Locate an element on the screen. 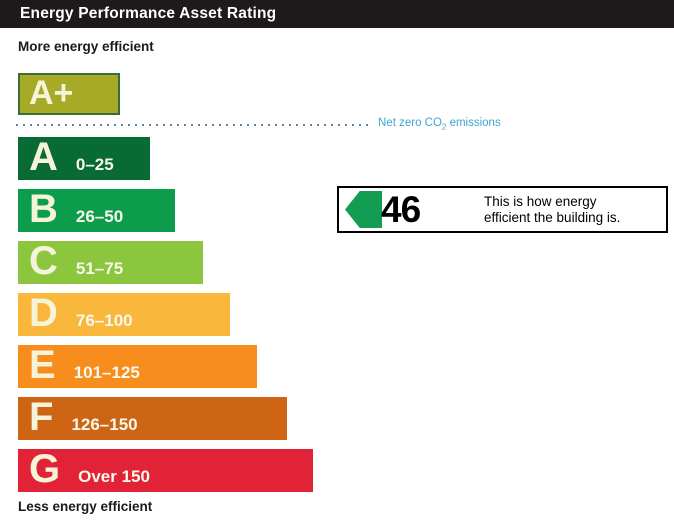 The width and height of the screenshot is (674, 527). band-row: C 51–75 is located at coordinates (110, 262).